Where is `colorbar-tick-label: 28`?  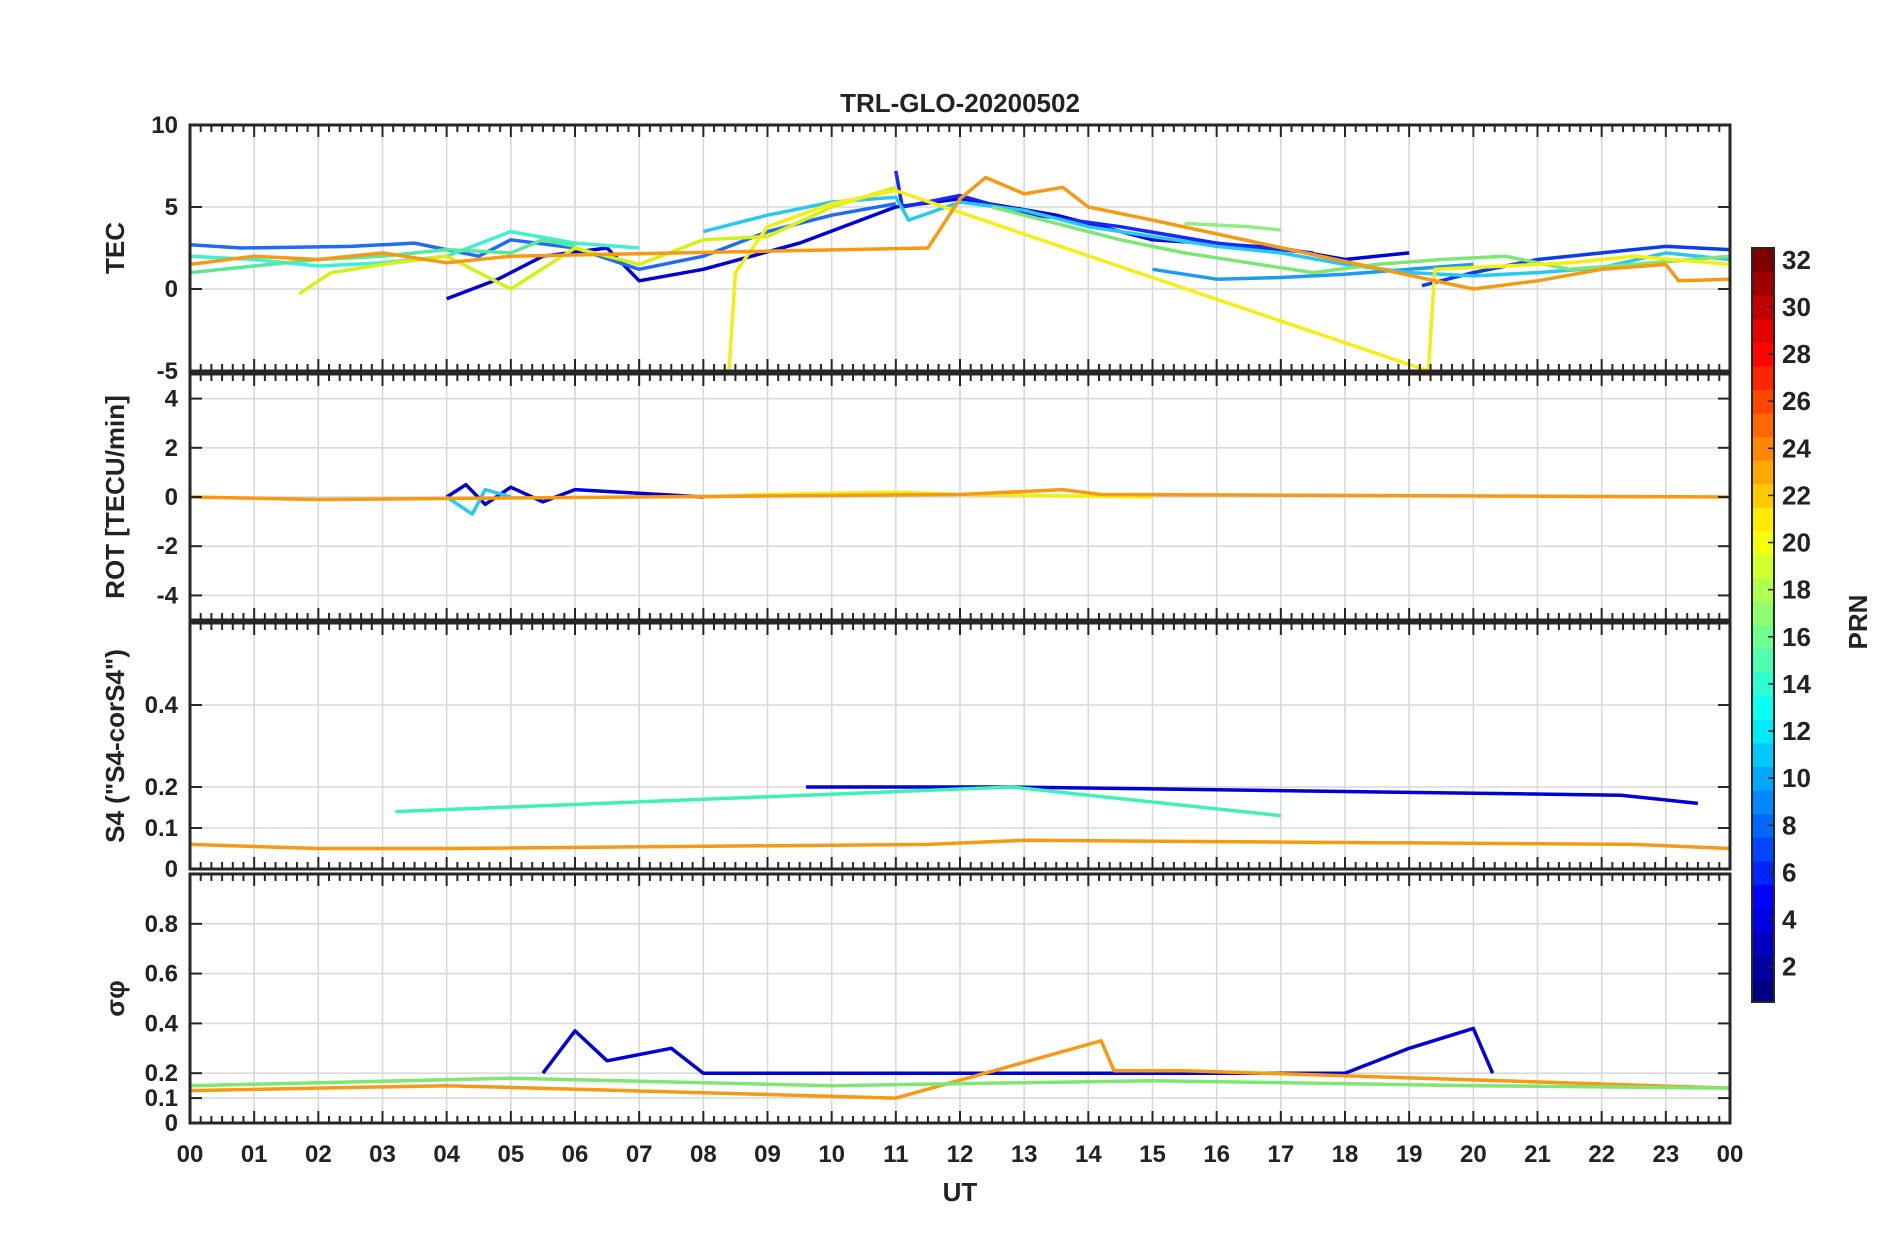 colorbar-tick-label: 28 is located at coordinates (1796, 354).